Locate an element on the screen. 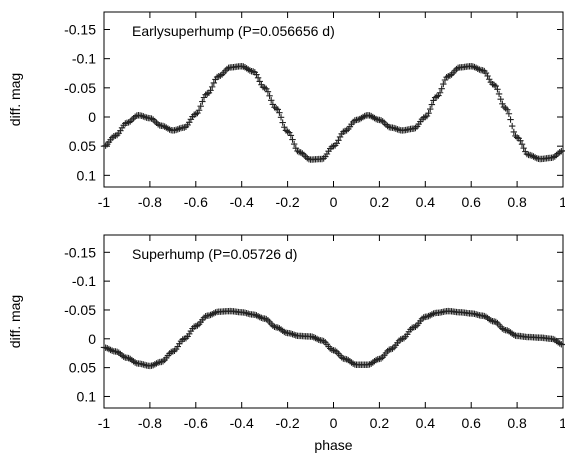  y-axis-label: diff. mag is located at coordinates (15, 321).